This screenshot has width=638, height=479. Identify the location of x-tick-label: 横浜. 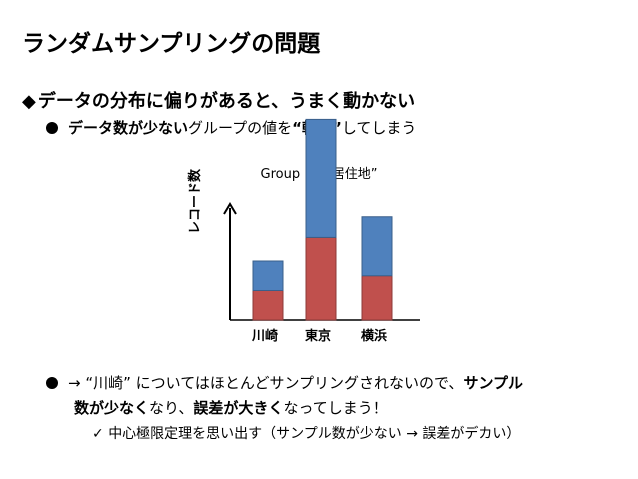
(374, 336).